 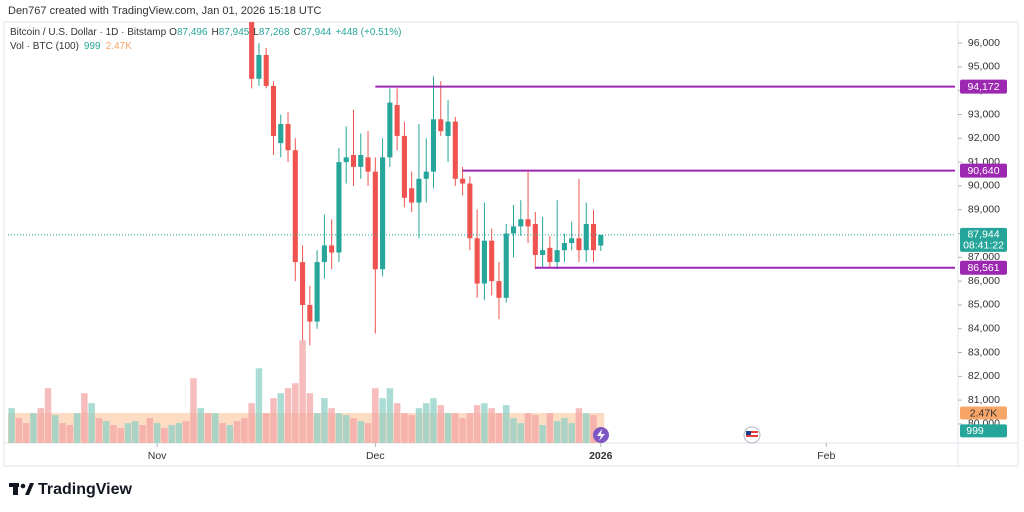 I want to click on x-tick-label: Feb, so click(x=826, y=456).